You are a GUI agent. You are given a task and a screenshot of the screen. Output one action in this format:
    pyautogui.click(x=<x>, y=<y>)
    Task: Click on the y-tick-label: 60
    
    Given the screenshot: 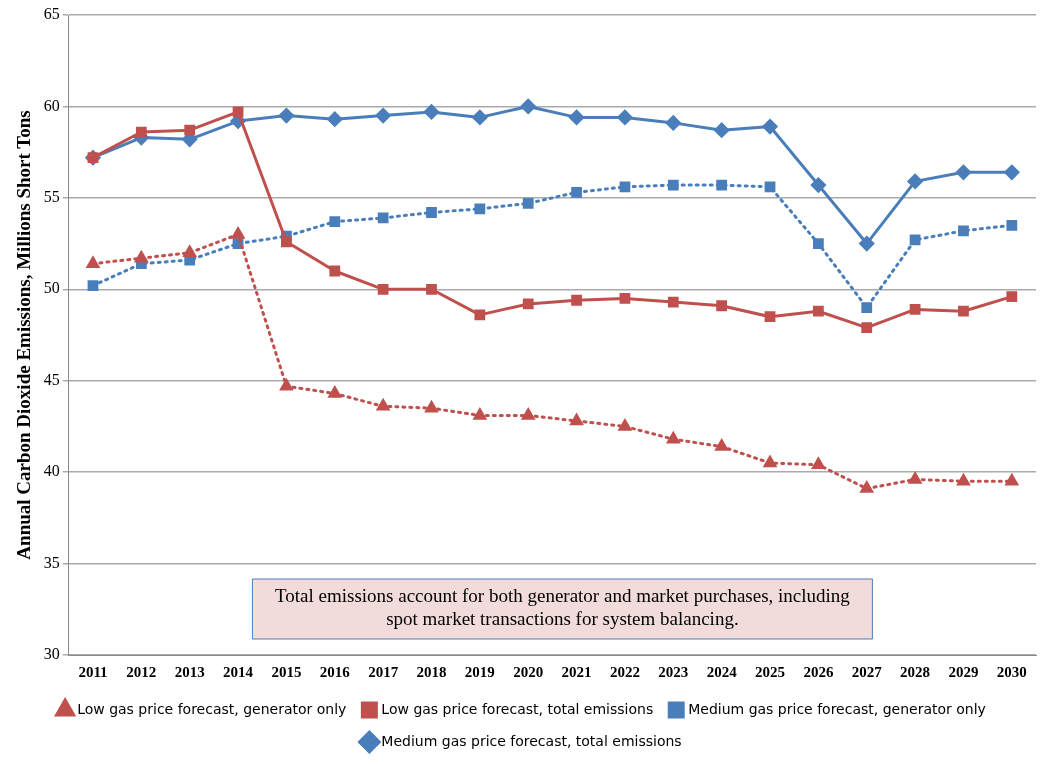 What is the action you would take?
    pyautogui.click(x=51, y=105)
    